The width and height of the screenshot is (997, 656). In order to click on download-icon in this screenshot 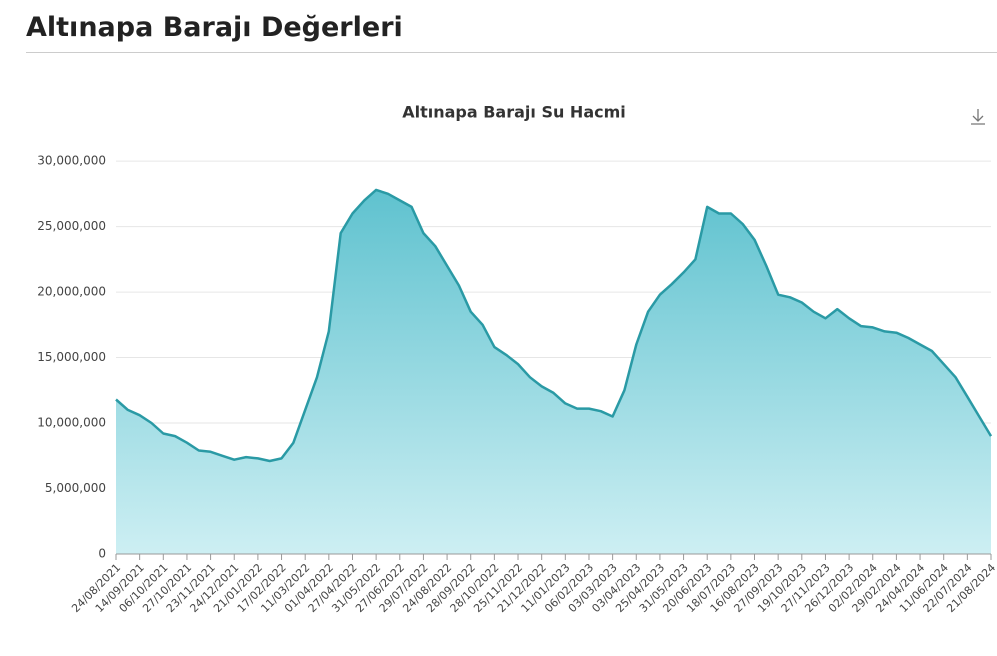, I will do `click(978, 117)`.